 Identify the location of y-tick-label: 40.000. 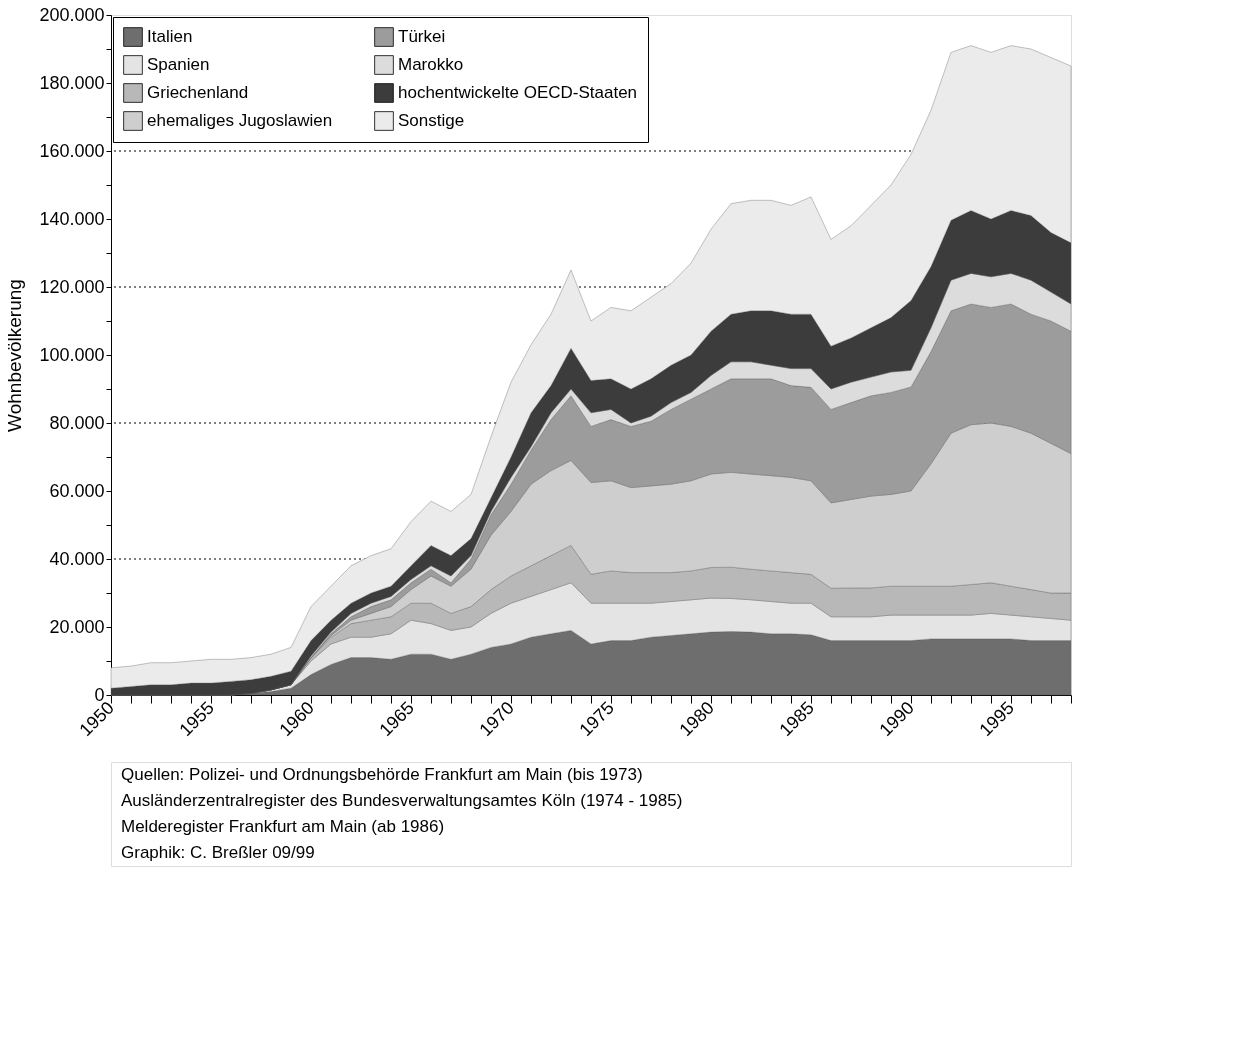
(77, 558).